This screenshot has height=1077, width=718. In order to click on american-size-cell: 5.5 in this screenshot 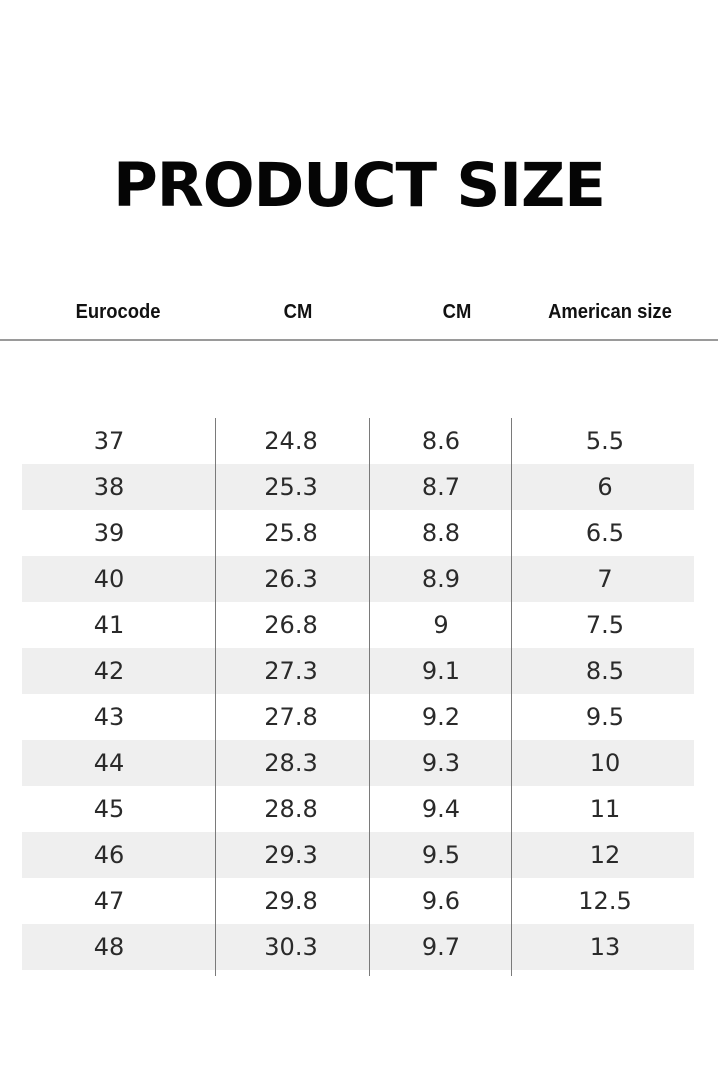, I will do `click(605, 441)`.